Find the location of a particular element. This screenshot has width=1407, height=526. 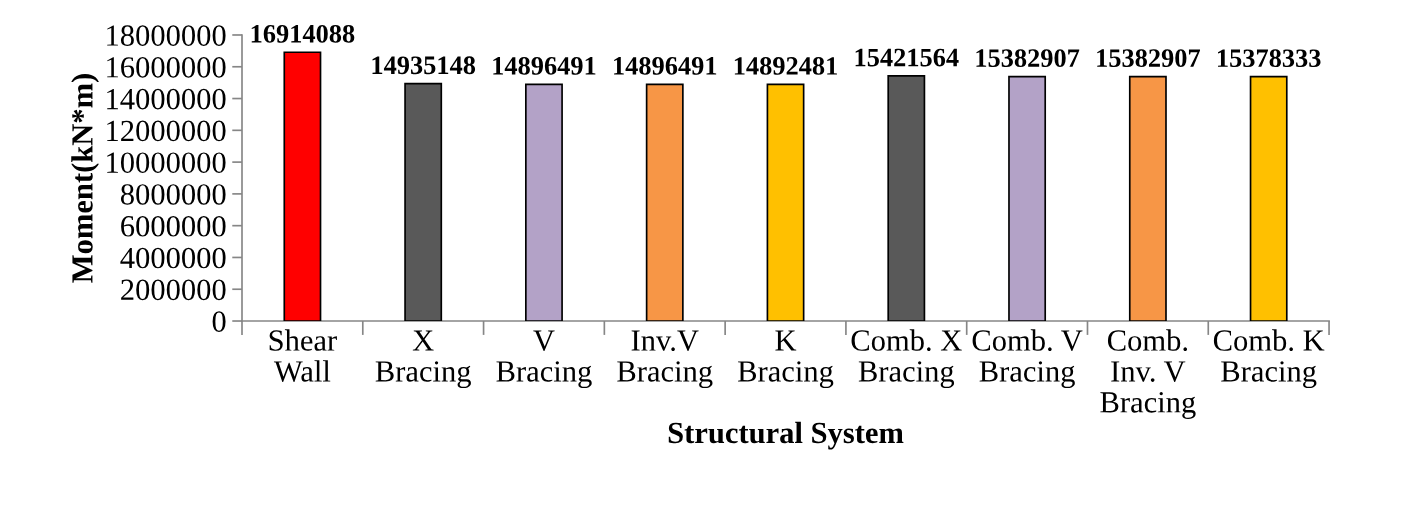

x-tick-label: Comb. K Bracing is located at coordinates (1269, 359).